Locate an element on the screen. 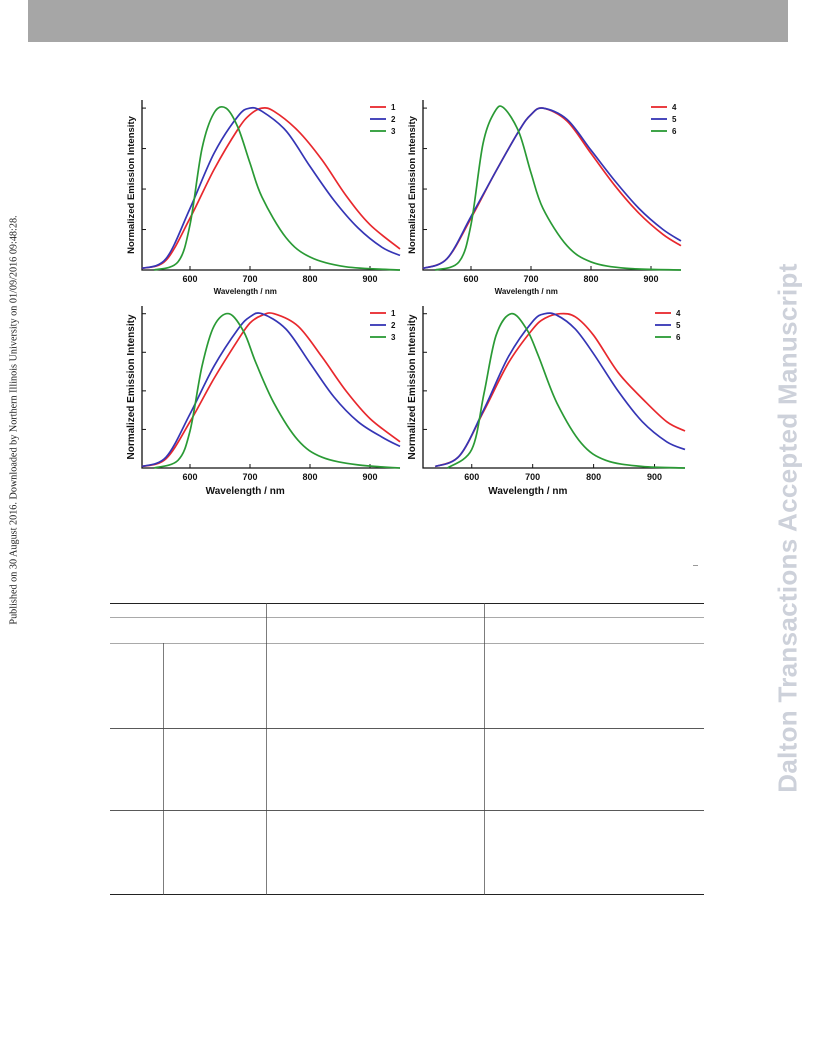 This screenshot has width=816, height=1056. journal-header-bar is located at coordinates (408, 21).